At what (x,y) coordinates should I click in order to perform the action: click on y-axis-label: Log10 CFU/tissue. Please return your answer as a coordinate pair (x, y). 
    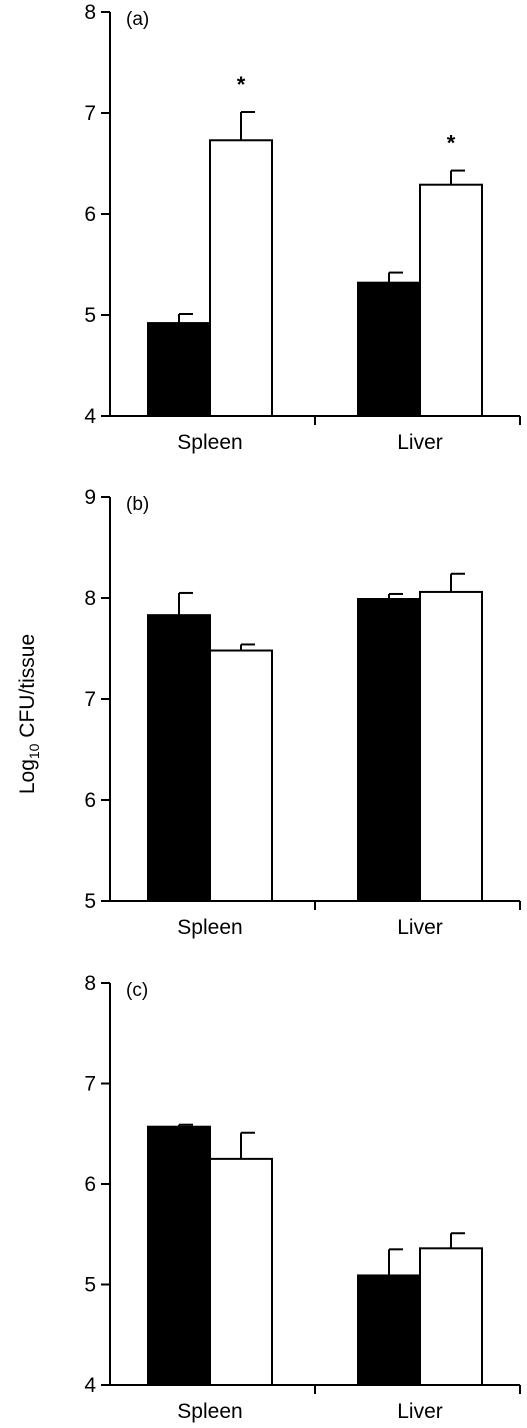
    Looking at the image, I should click on (29, 714).